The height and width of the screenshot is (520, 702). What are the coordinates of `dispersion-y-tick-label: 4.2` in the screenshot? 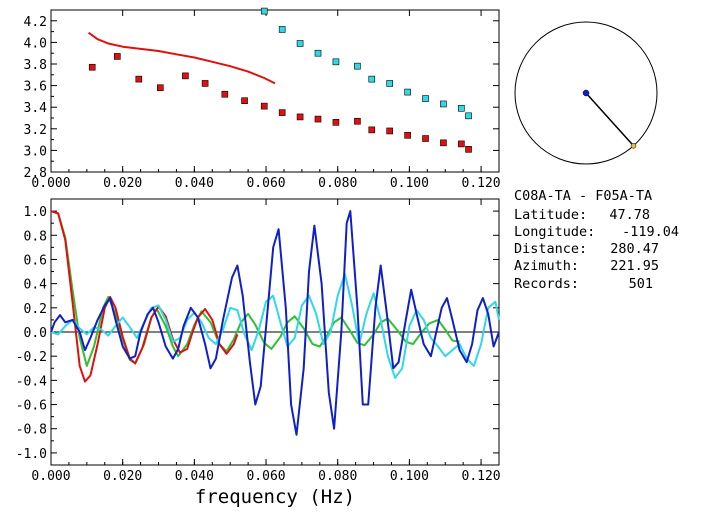 It's located at (35, 22).